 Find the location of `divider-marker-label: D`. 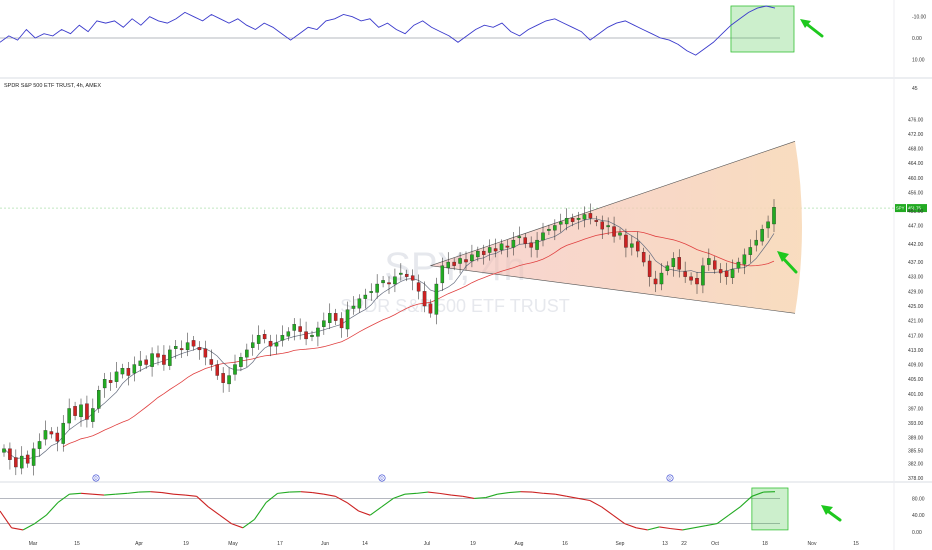

divider-marker-label: D is located at coordinates (96, 478).